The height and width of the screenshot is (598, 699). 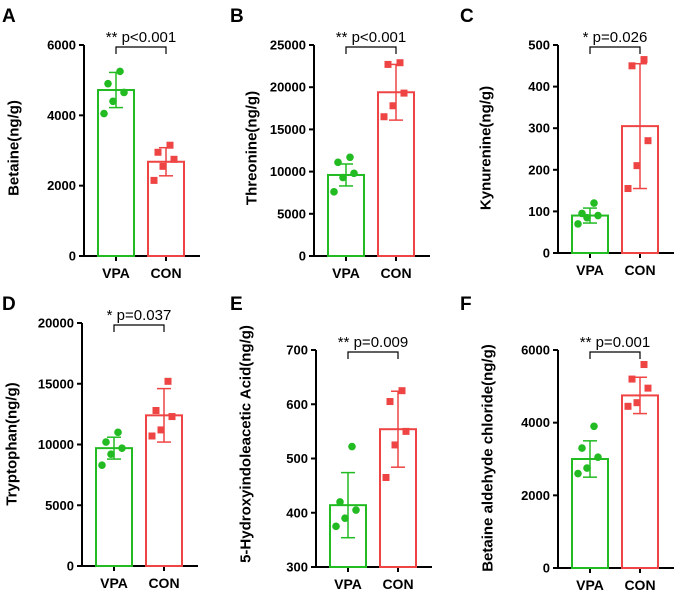 I want to click on y-axis-label: Betaine(ng/g), so click(x=14, y=148).